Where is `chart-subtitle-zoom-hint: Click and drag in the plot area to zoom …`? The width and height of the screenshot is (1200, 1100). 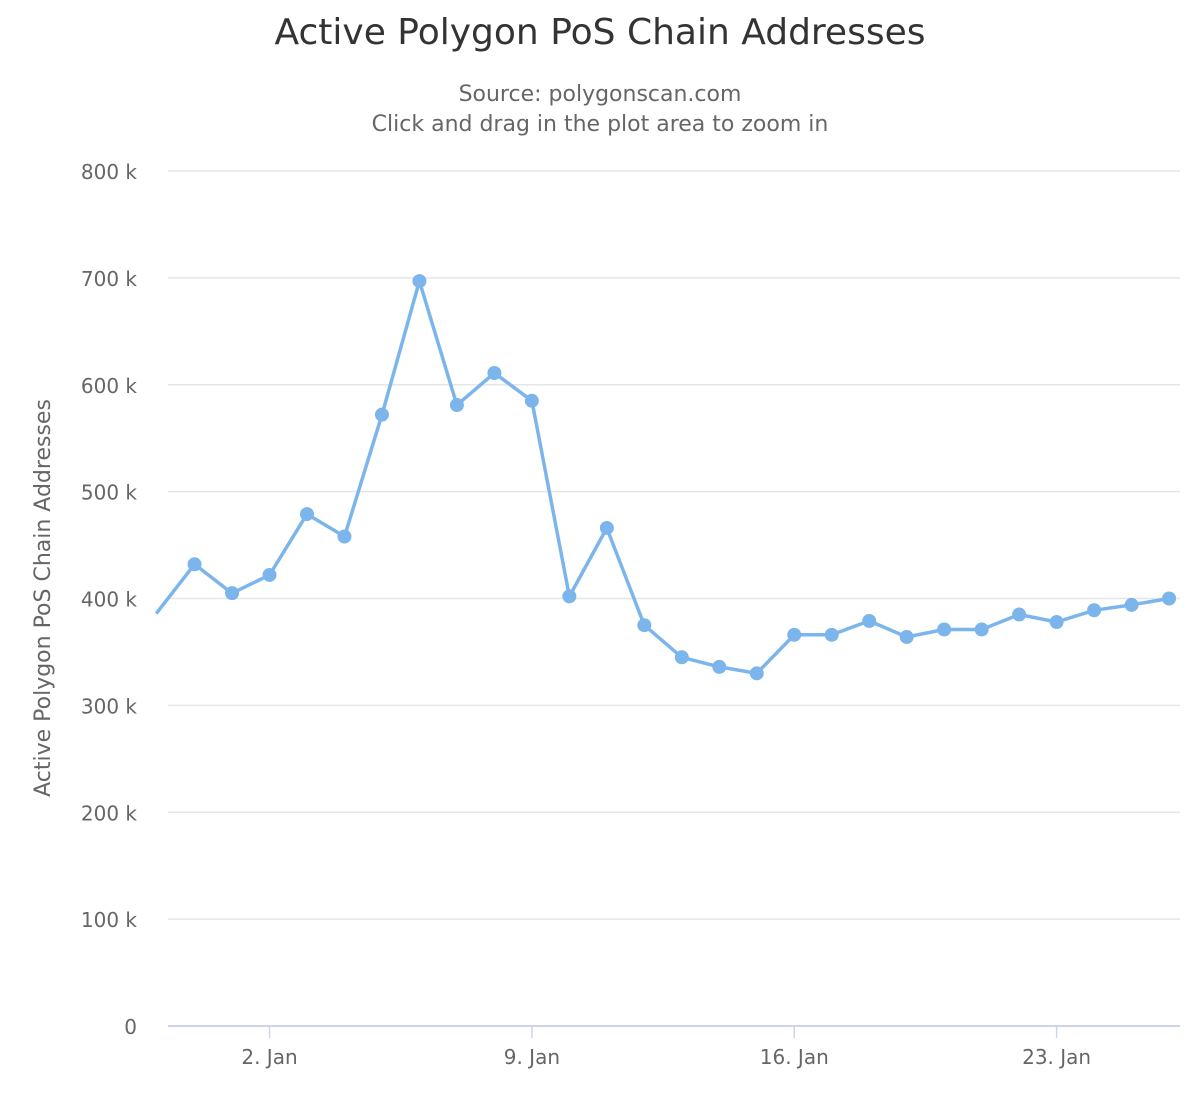 chart-subtitle-zoom-hint: Click and drag in the plot area to zoom … is located at coordinates (600, 124).